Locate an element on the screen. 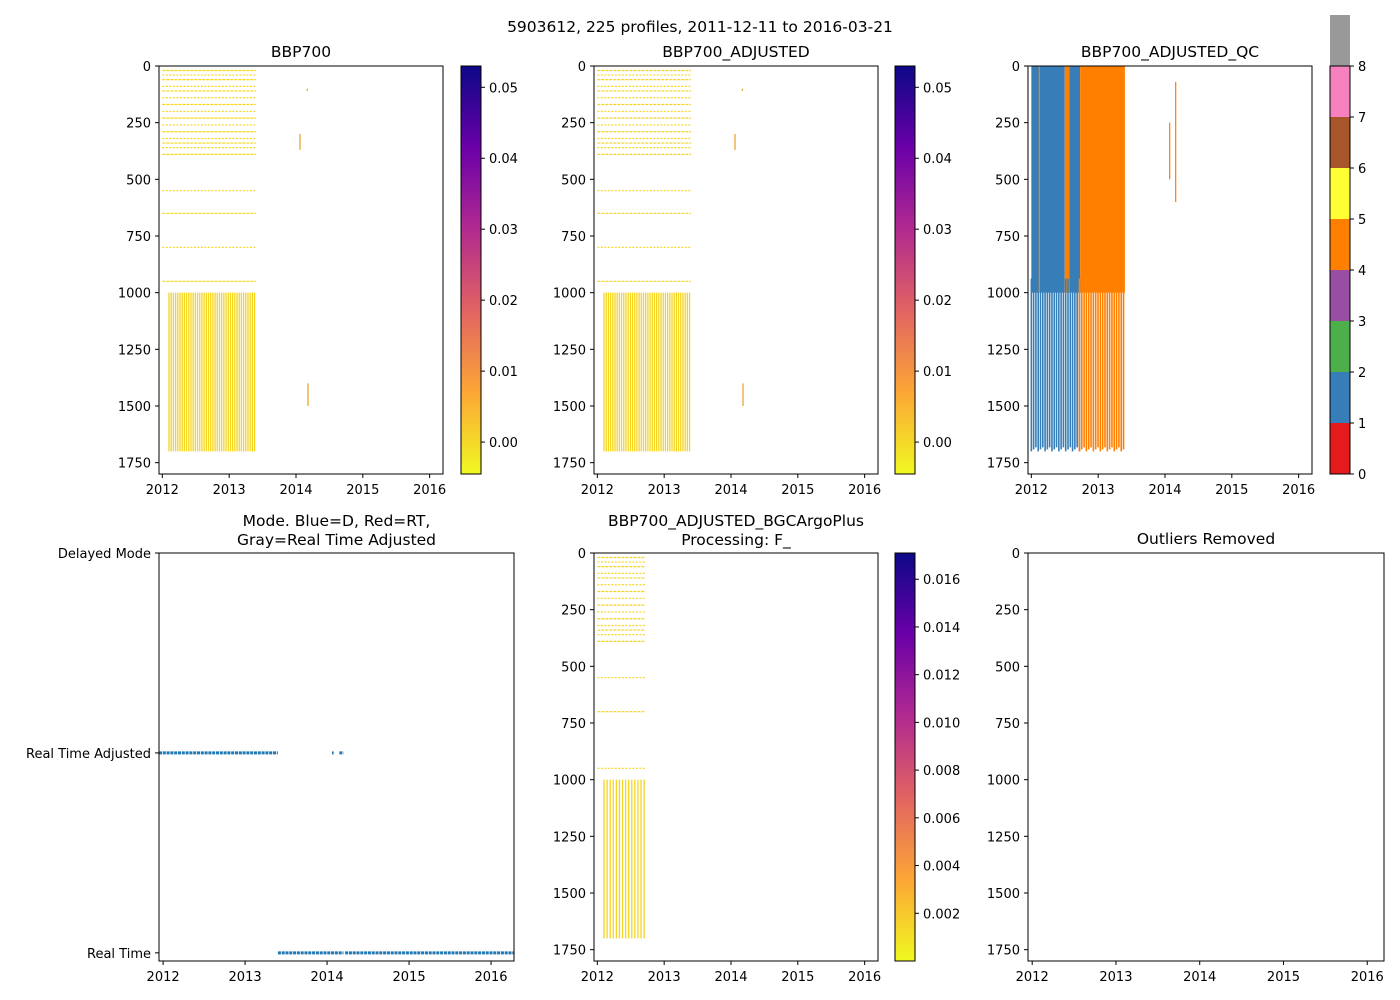 This screenshot has height=1000, width=1400. colorbar-tick-label: 0.008 is located at coordinates (941, 771).